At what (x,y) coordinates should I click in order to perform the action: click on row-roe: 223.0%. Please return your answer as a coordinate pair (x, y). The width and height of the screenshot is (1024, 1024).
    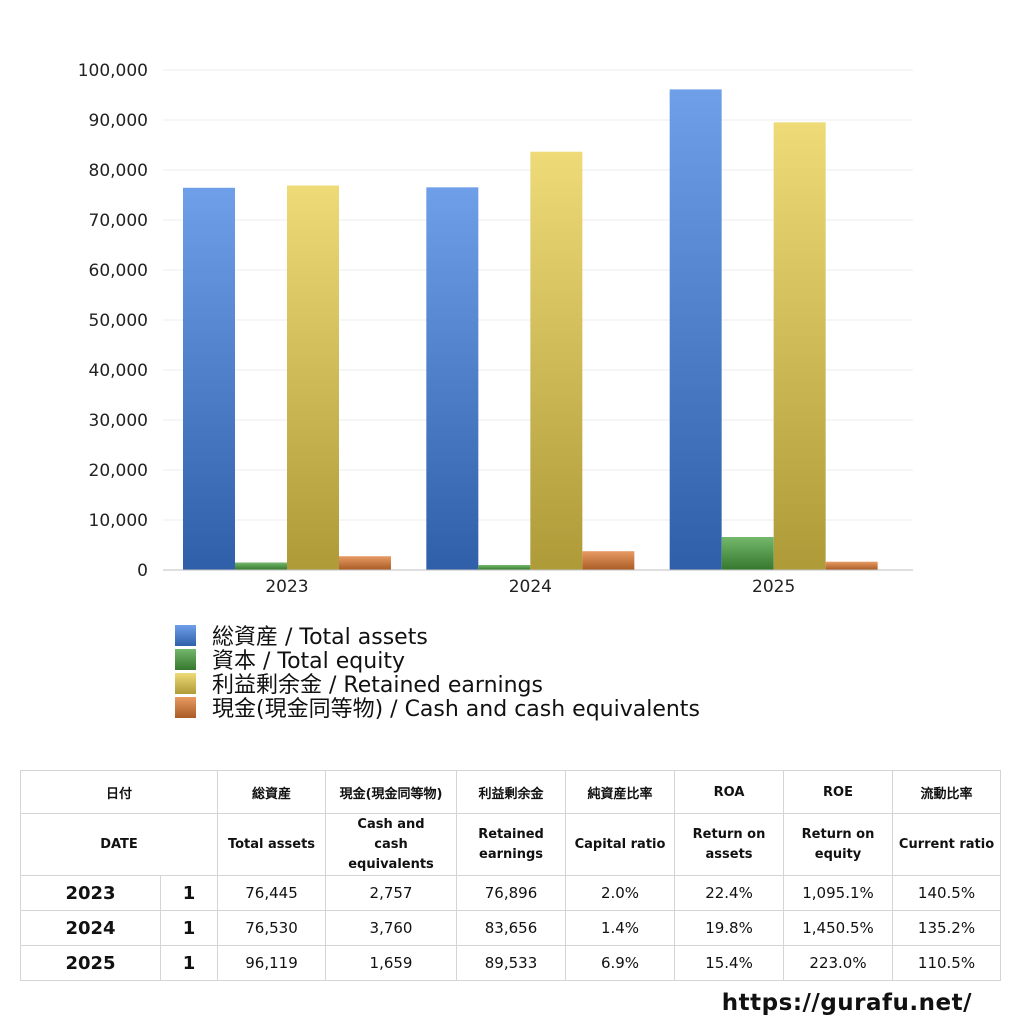
    Looking at the image, I should click on (838, 963).